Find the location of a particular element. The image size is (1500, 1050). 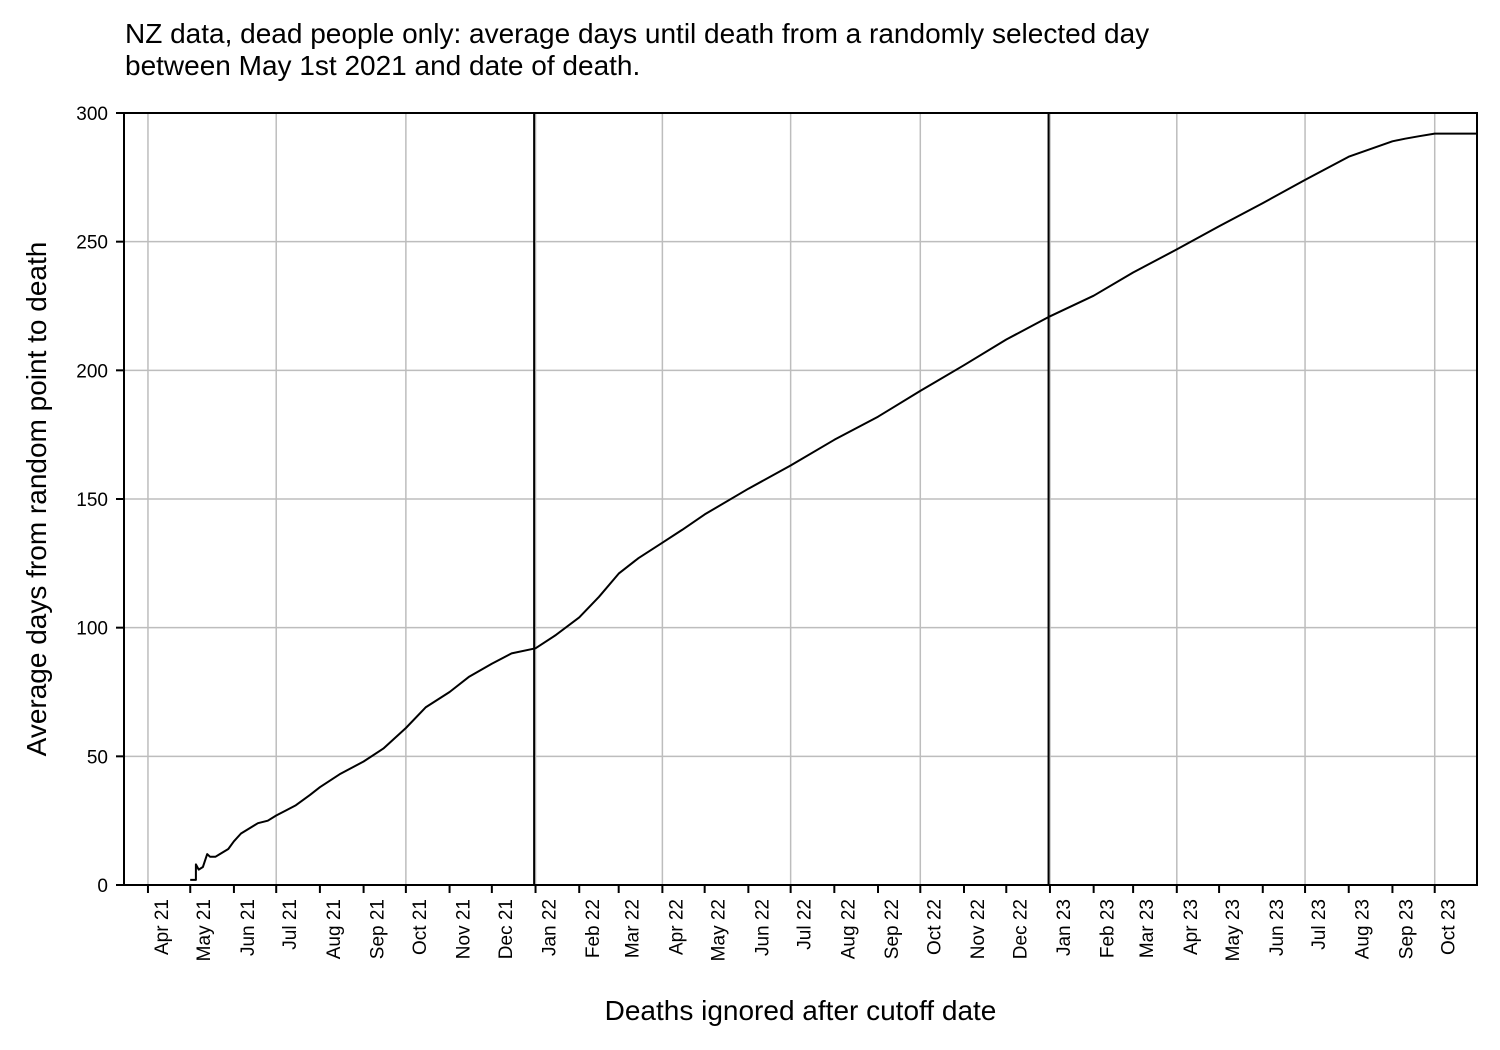

x-tick-label: Oct 23 is located at coordinates (1449, 927).